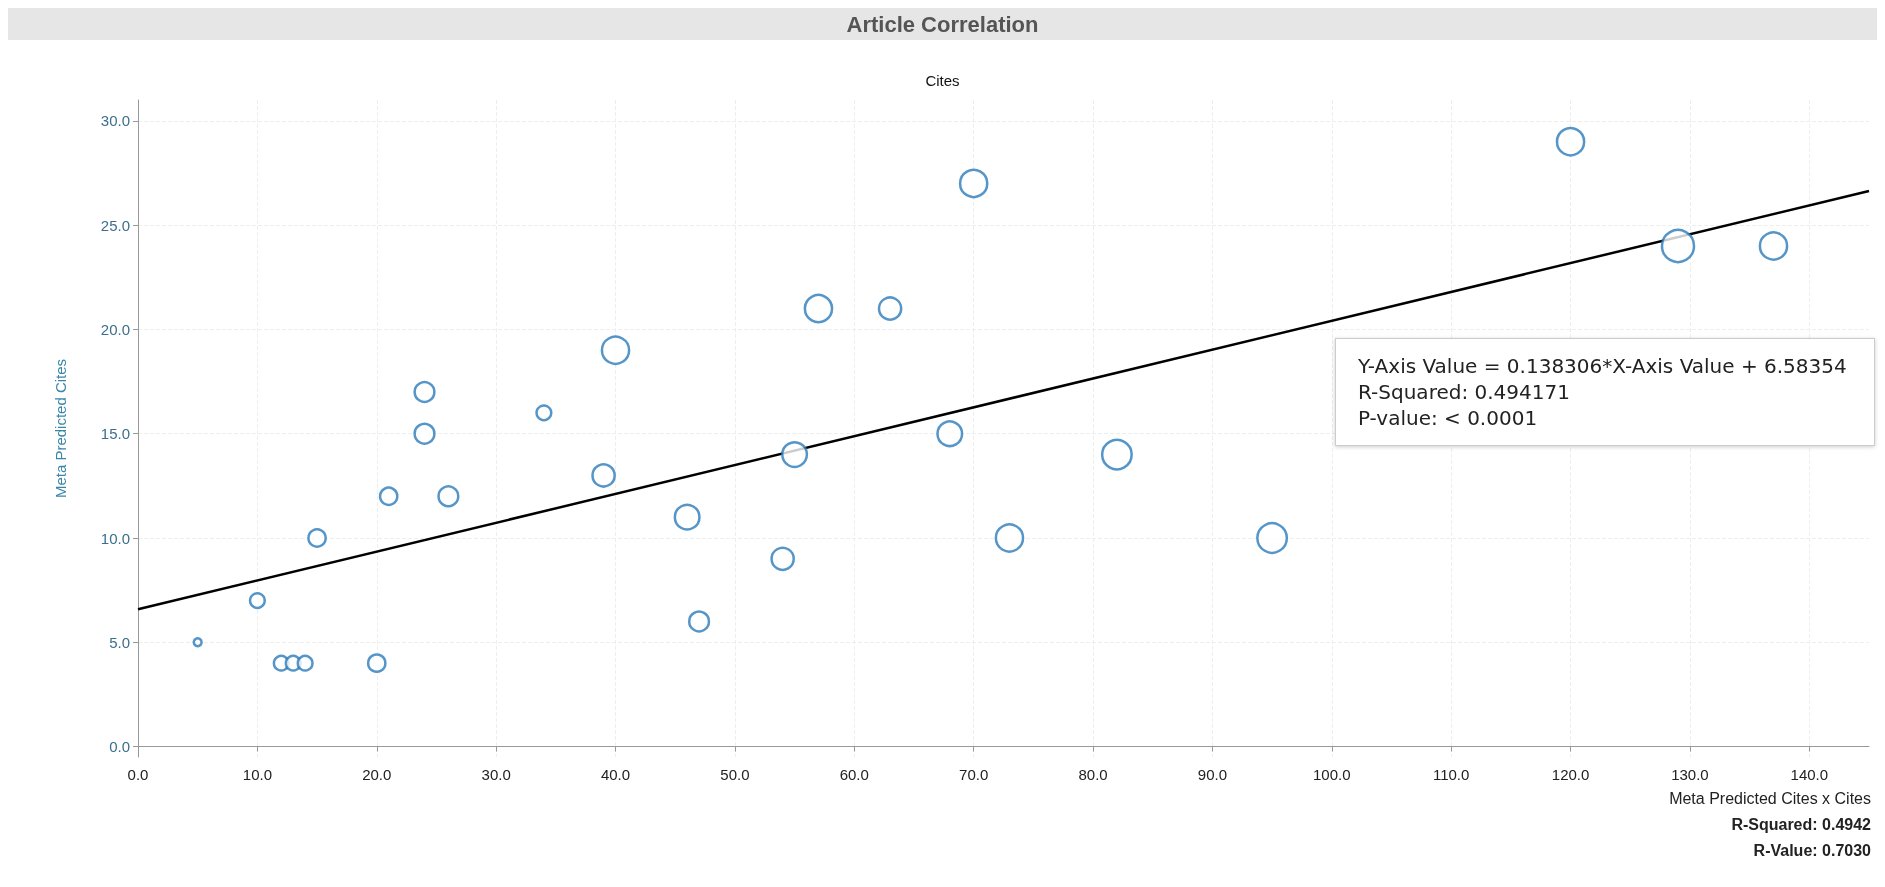 This screenshot has height=887, width=1885. Describe the element at coordinates (115, 538) in the screenshot. I see `y-tick-label: 10.0` at that location.